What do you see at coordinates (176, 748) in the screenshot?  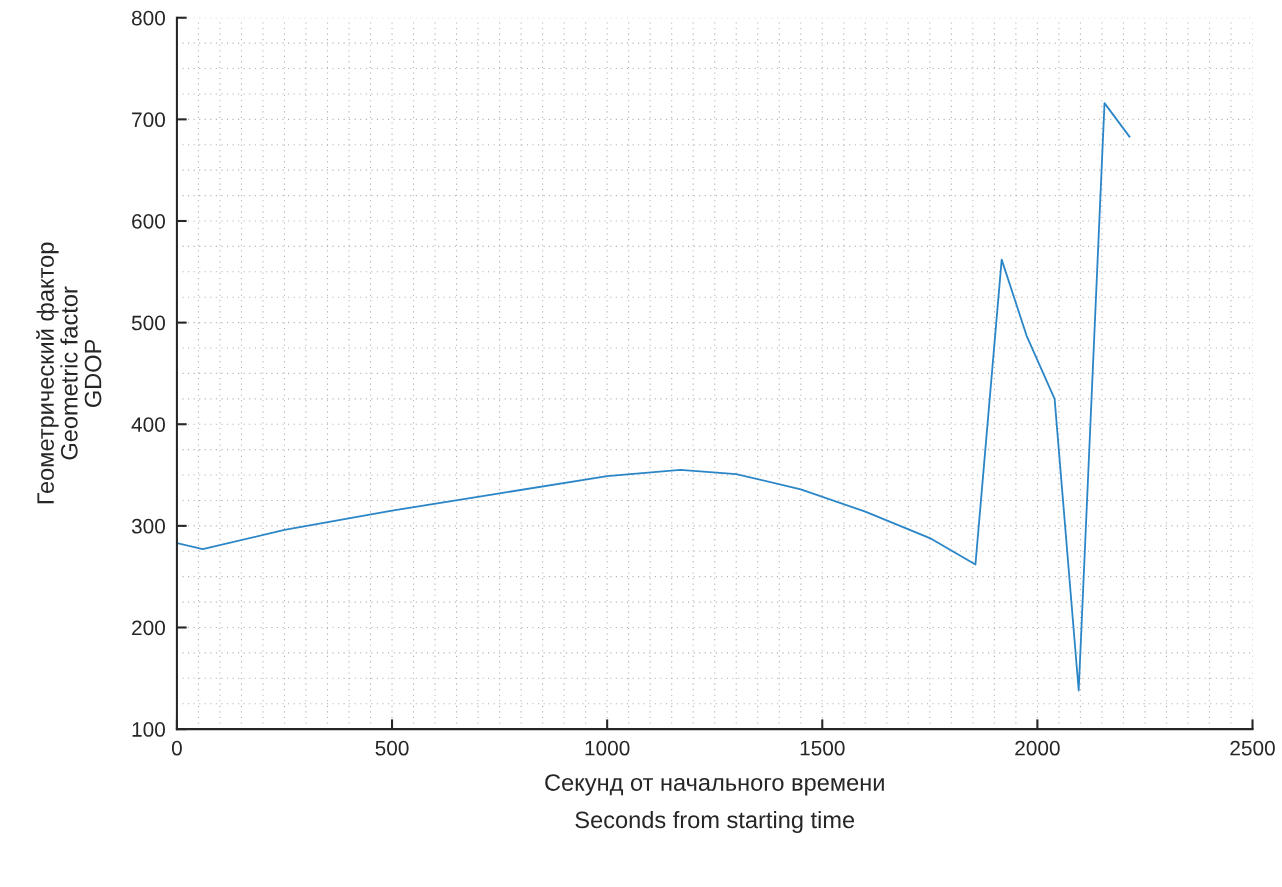 I see `x-tick-label: 0` at bounding box center [176, 748].